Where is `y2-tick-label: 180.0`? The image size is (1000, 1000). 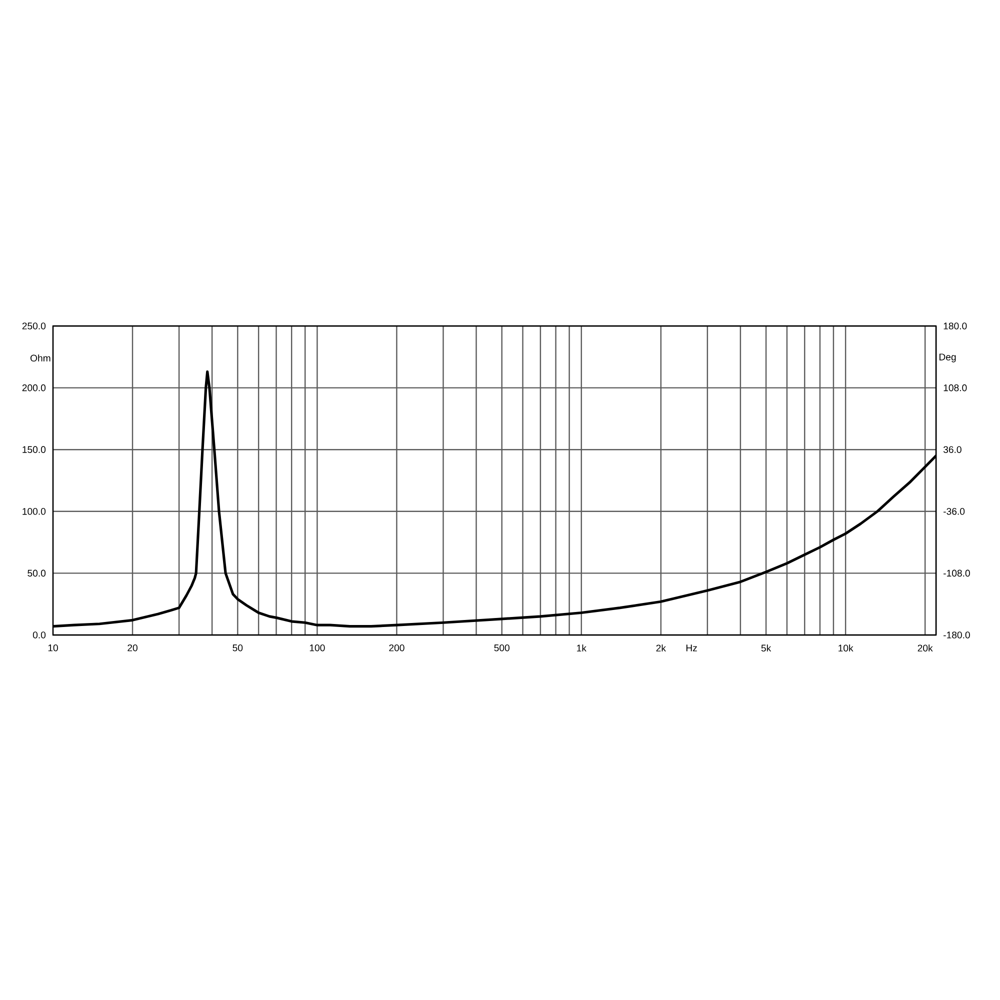 y2-tick-label: 180.0 is located at coordinates (955, 326).